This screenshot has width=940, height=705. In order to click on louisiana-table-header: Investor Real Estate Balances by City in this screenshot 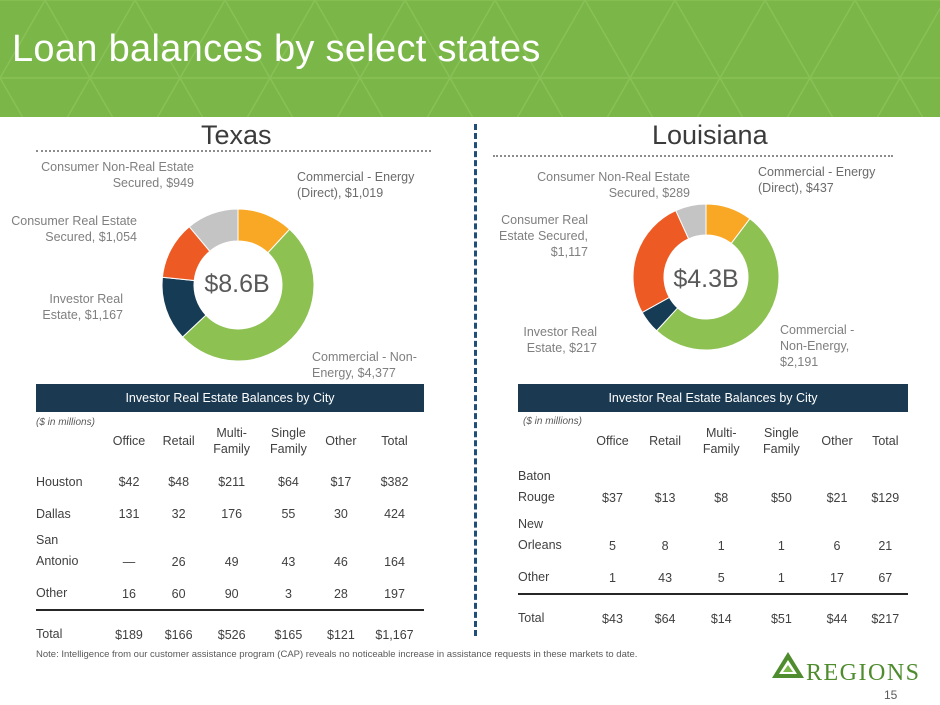, I will do `click(713, 398)`.